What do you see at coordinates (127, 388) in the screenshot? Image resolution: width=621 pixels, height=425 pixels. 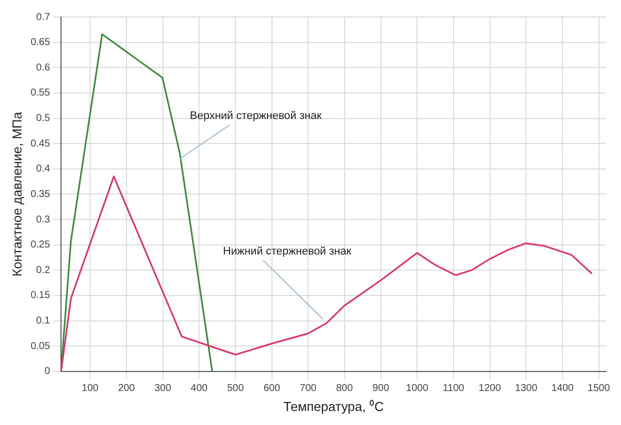 I see `x-tick-label: 200` at bounding box center [127, 388].